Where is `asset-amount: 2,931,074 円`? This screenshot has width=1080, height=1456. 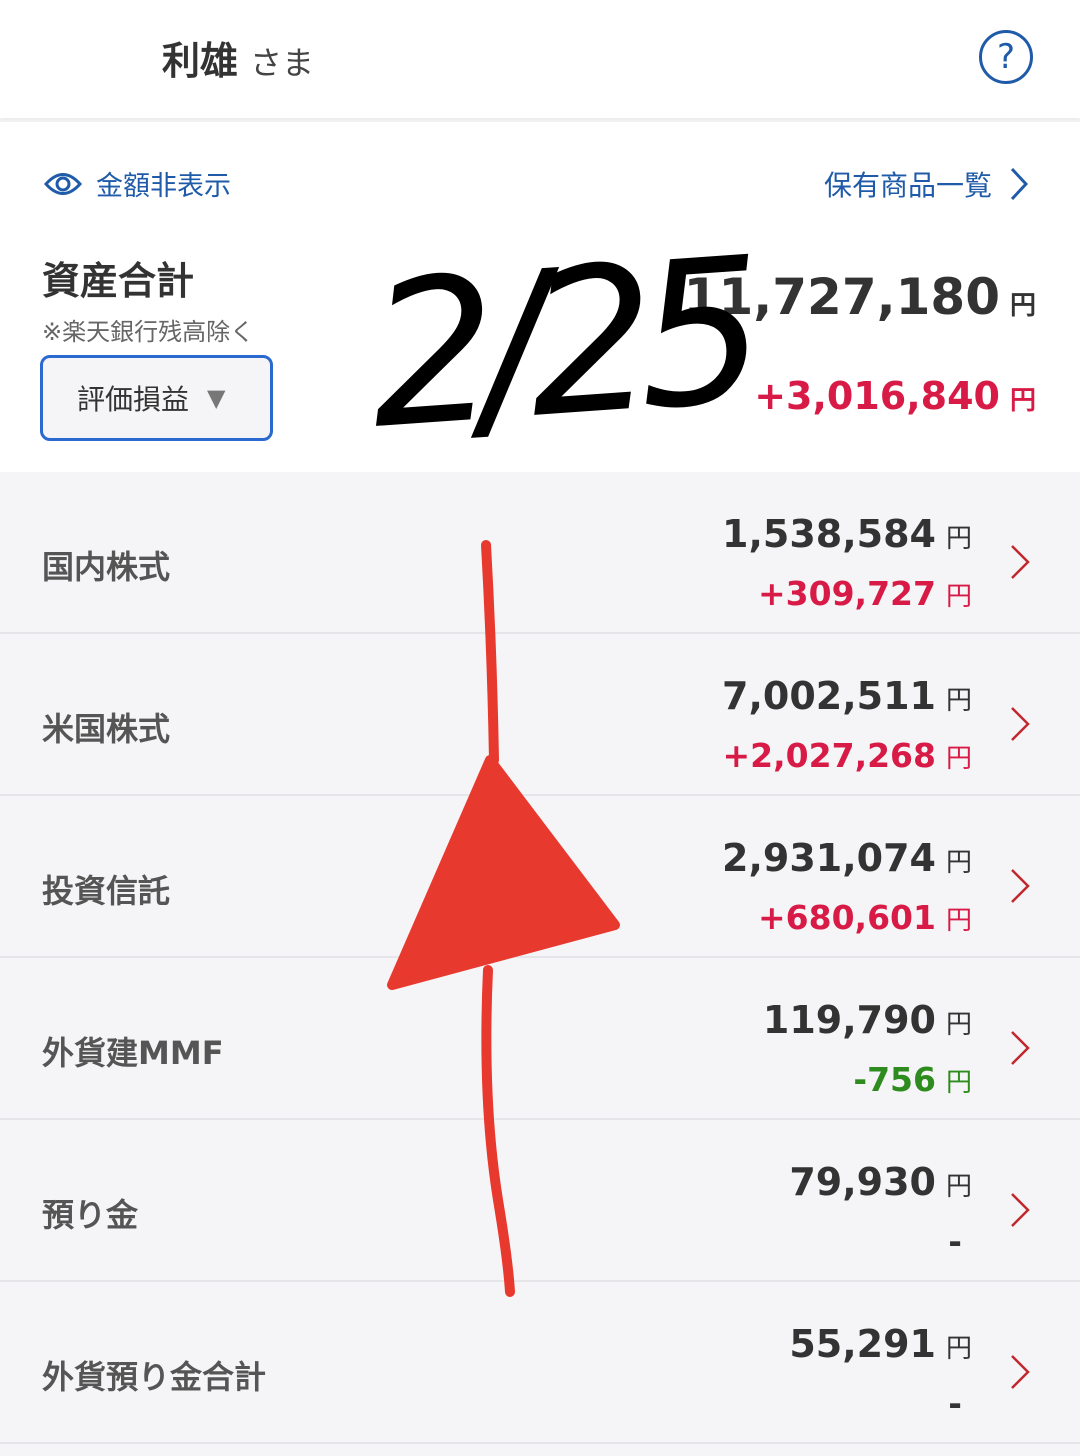 asset-amount: 2,931,074 円 is located at coordinates (847, 858).